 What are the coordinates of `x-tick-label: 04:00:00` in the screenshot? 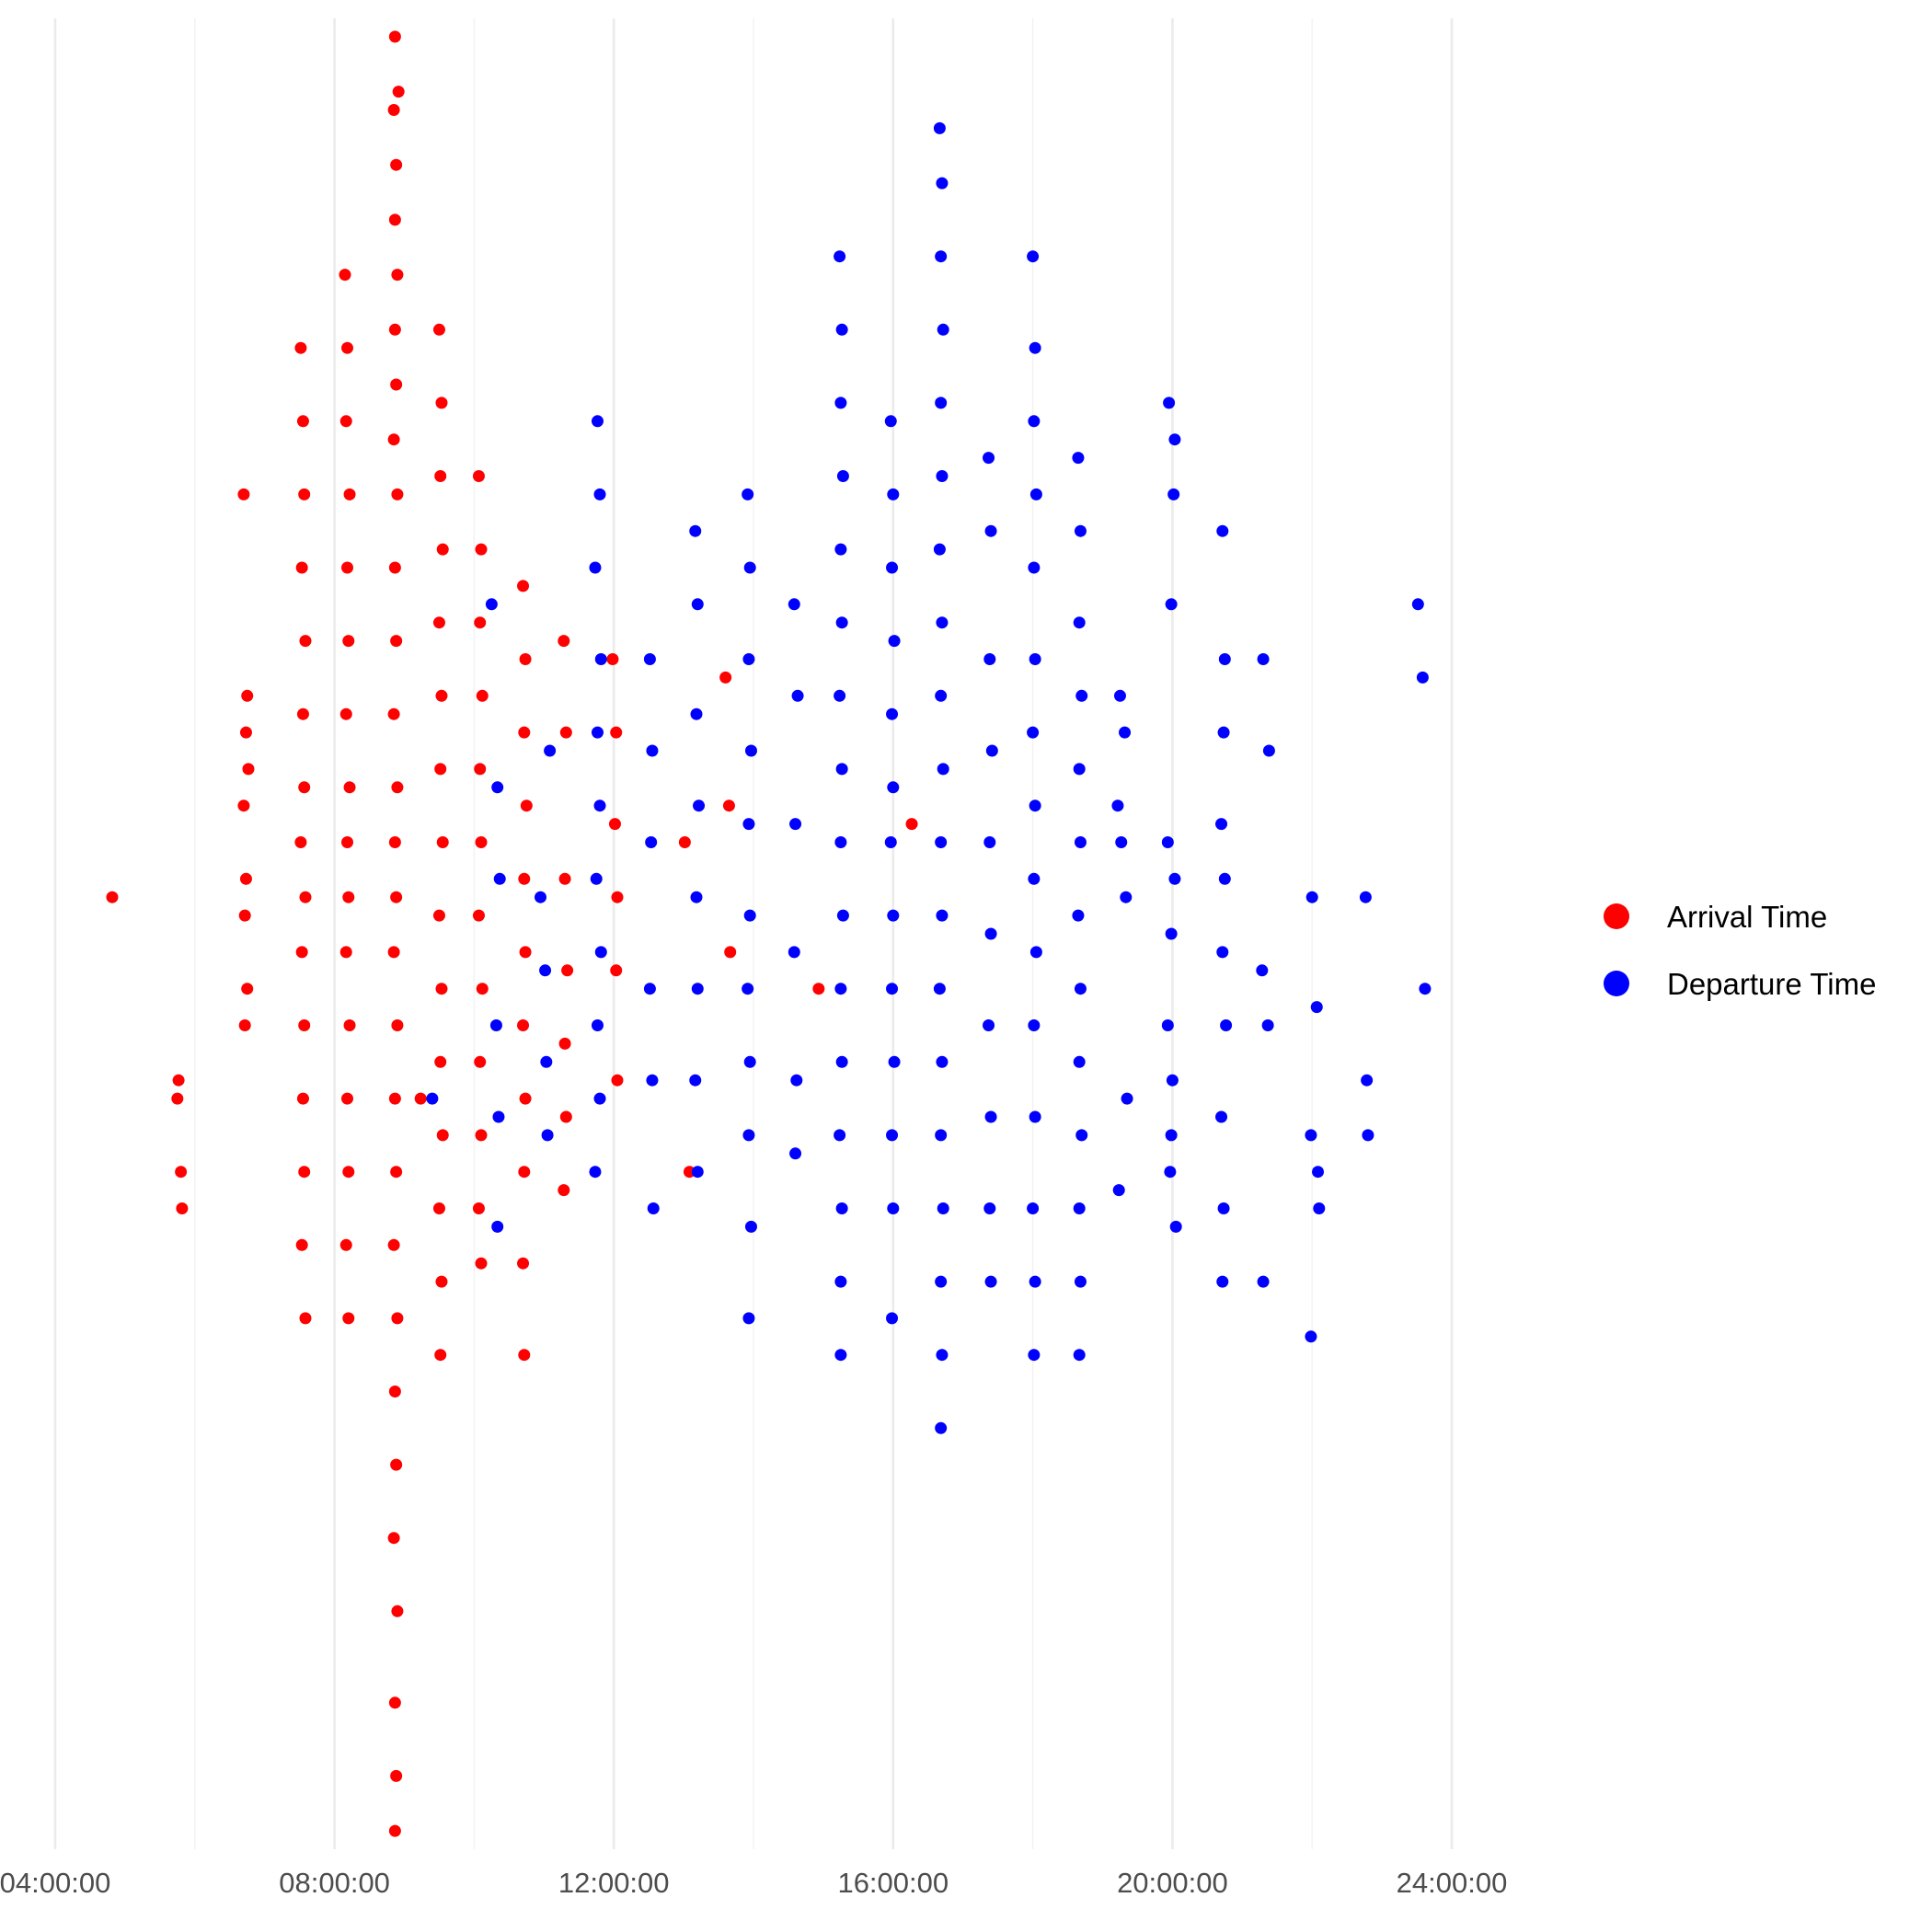 It's located at (55, 1883).